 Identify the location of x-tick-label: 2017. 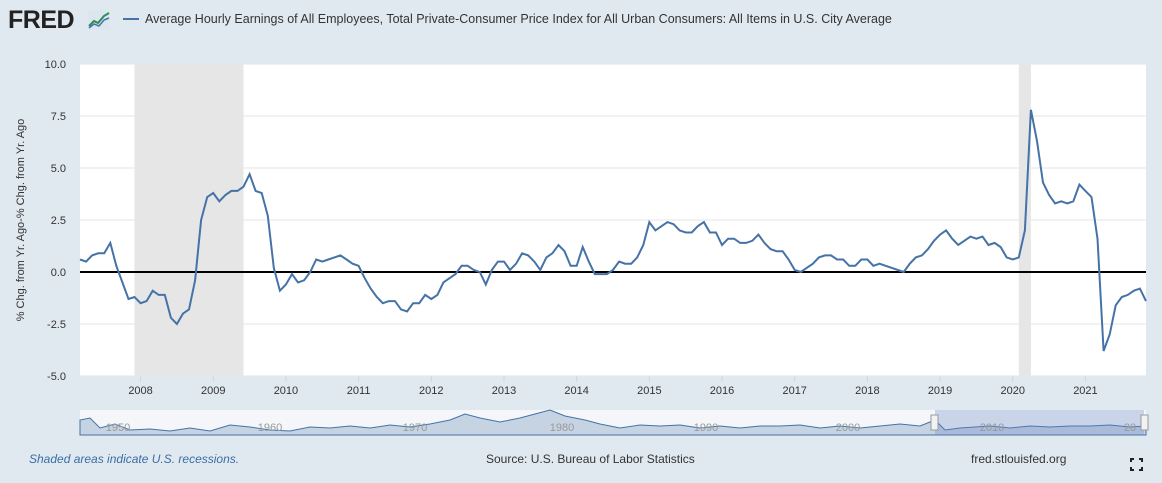
(794, 391).